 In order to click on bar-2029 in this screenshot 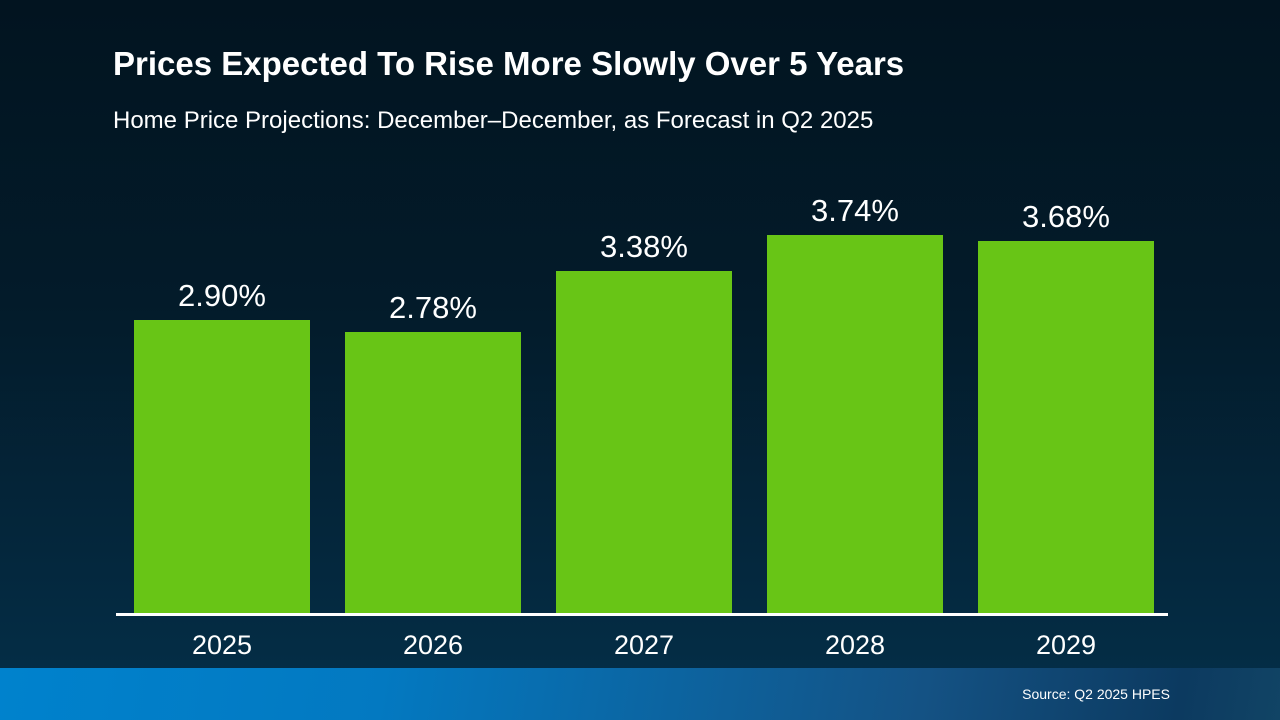, I will do `click(1066, 427)`.